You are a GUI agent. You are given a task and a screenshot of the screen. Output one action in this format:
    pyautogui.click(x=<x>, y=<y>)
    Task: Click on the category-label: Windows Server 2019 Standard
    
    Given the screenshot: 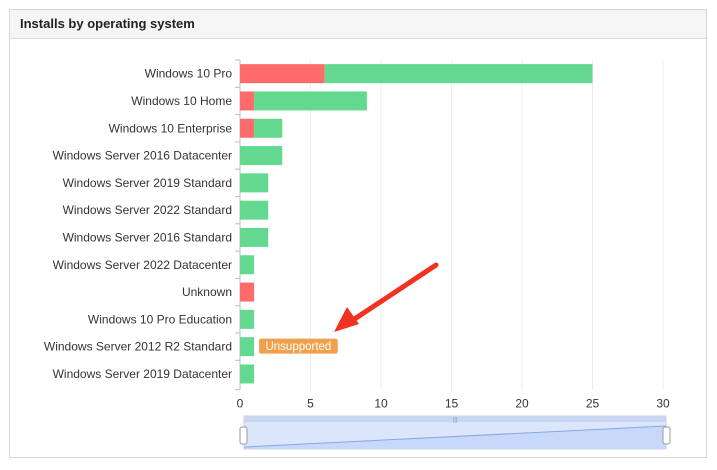 What is the action you would take?
    pyautogui.click(x=147, y=183)
    